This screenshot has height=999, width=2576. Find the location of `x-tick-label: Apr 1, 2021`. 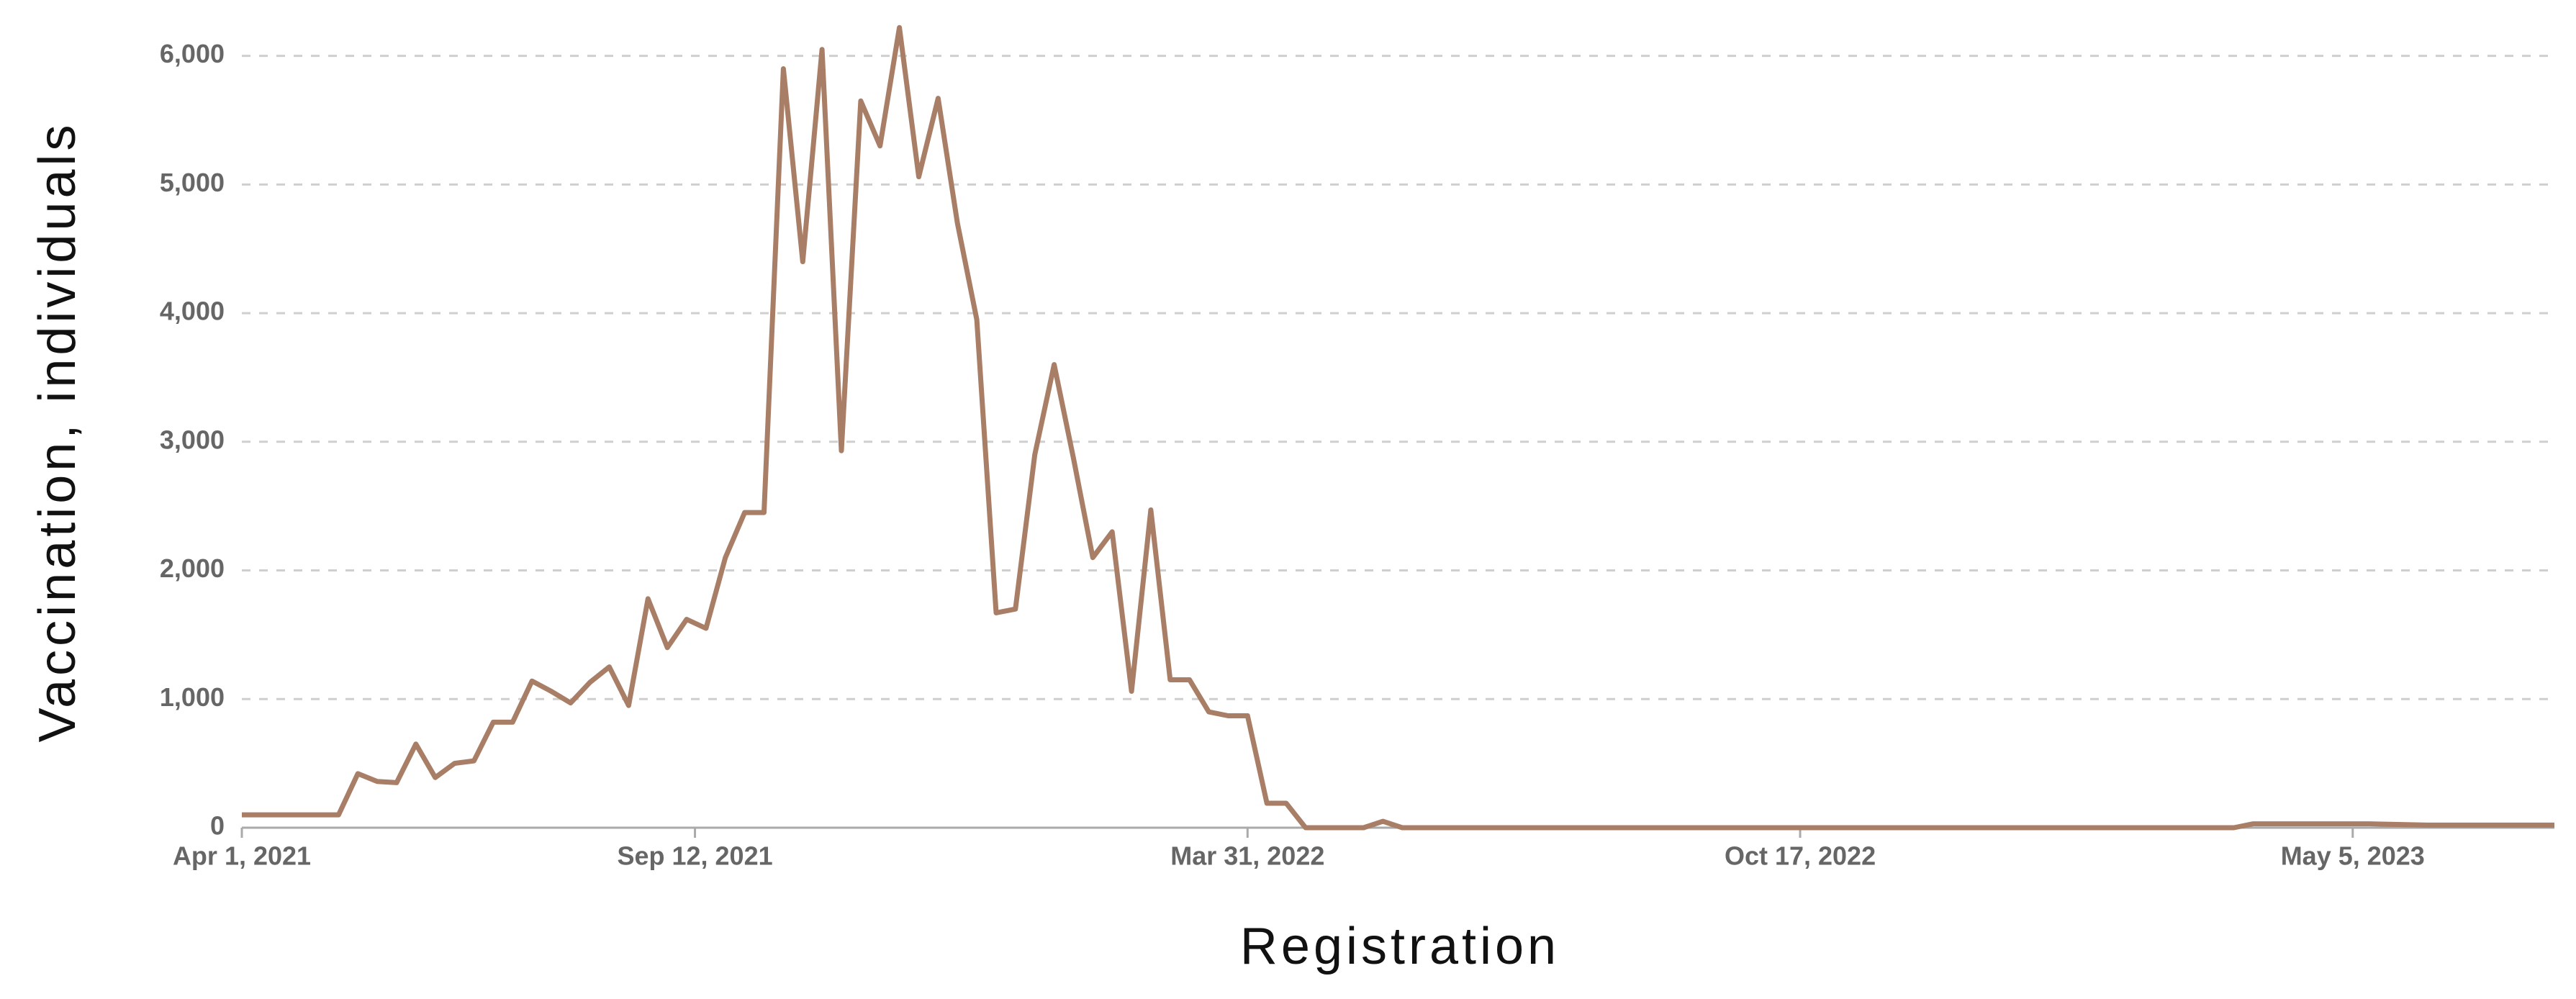

x-tick-label: Apr 1, 2021 is located at coordinates (242, 856).